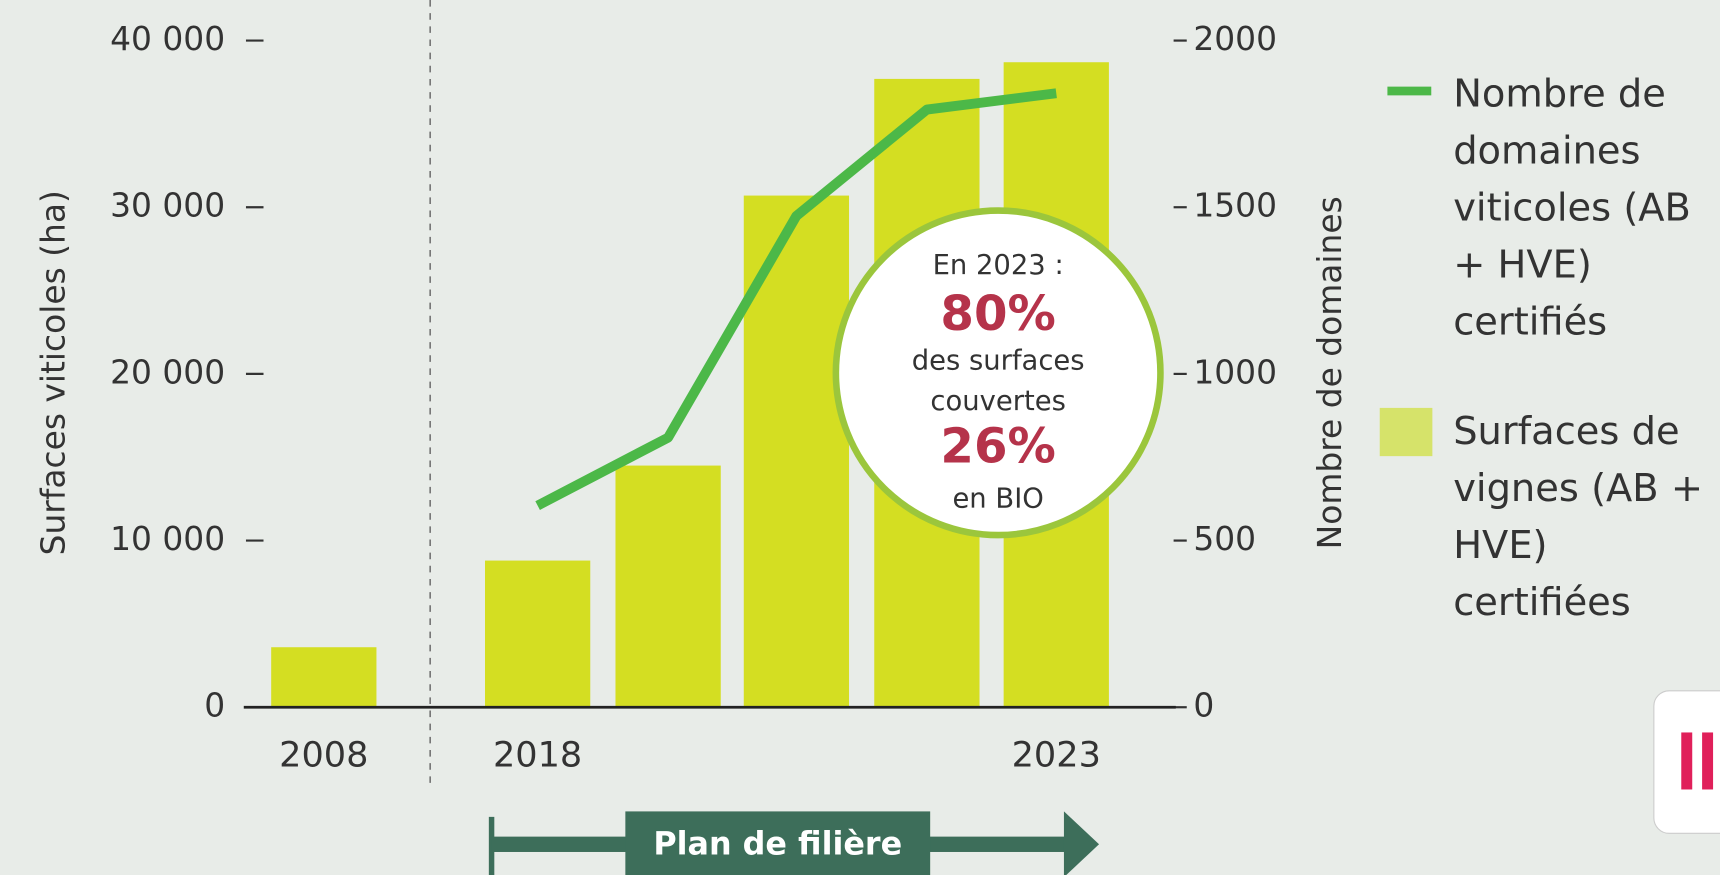 The height and width of the screenshot is (875, 1720). What do you see at coordinates (323, 755) in the screenshot?
I see `x-tick-label: 2008` at bounding box center [323, 755].